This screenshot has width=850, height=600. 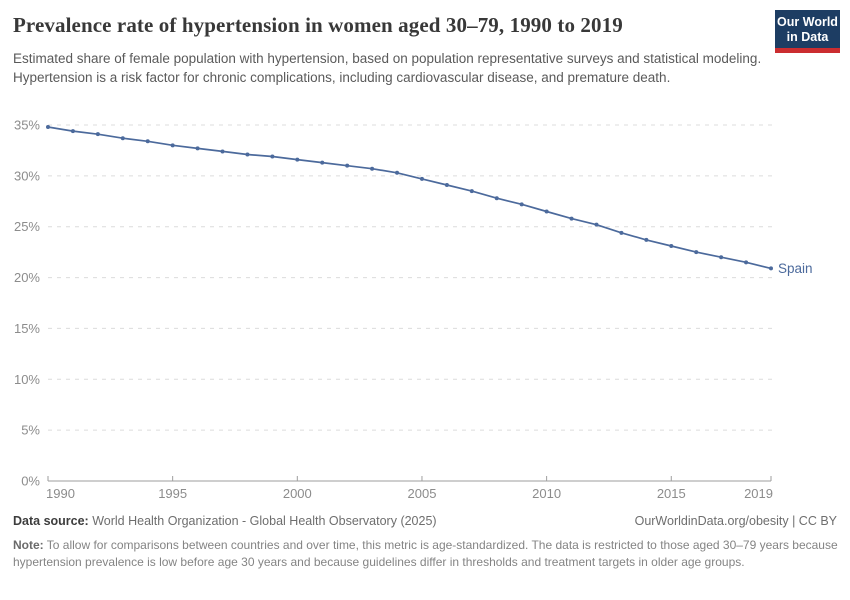 What do you see at coordinates (60, 493) in the screenshot?
I see `x-axis-tick-label: 1990` at bounding box center [60, 493].